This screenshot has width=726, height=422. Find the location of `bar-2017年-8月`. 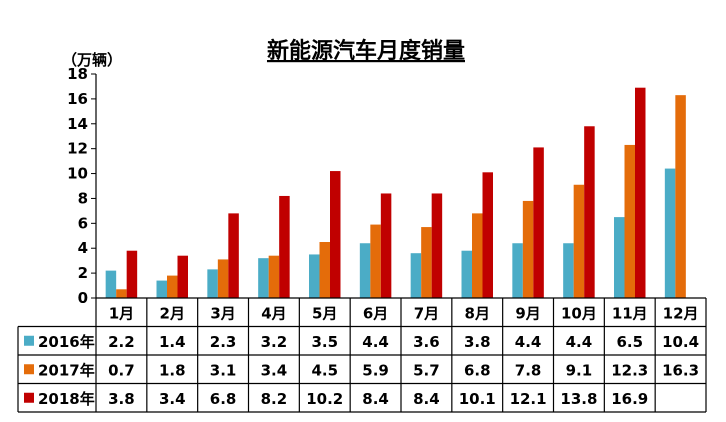

bar-2017年-8月 is located at coordinates (477, 255).